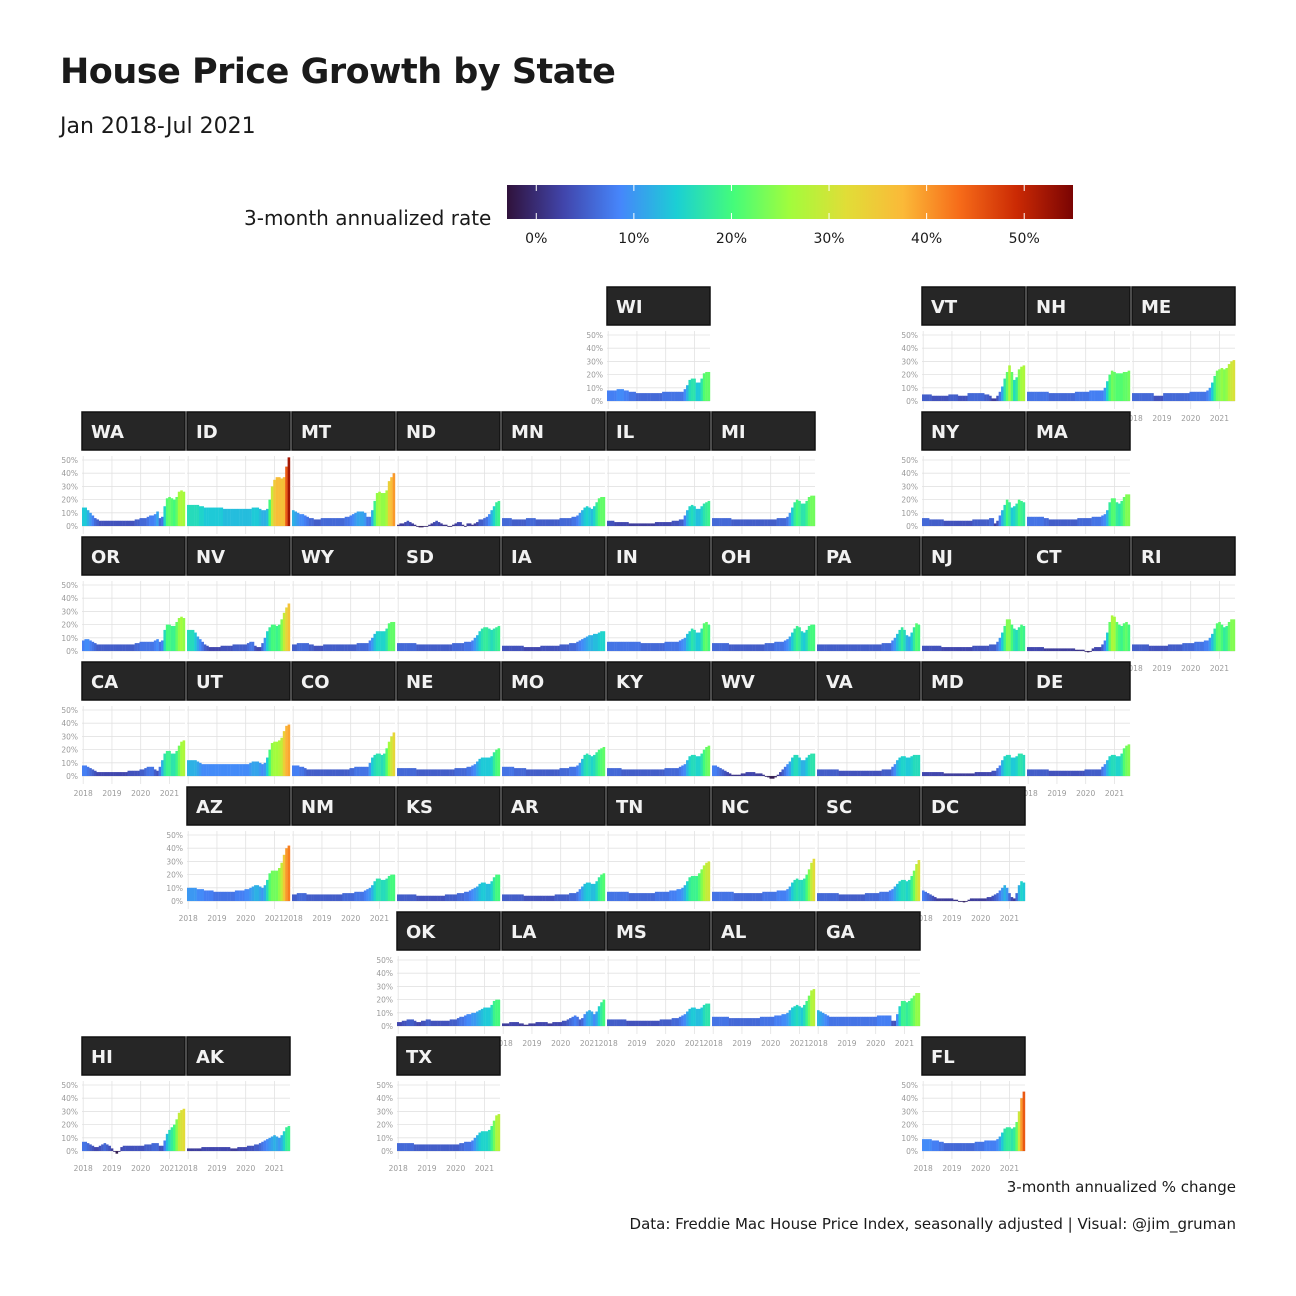 This screenshot has width=1296, height=1296. Describe the element at coordinates (420, 557) in the screenshot. I see `facet-label: SD` at that location.